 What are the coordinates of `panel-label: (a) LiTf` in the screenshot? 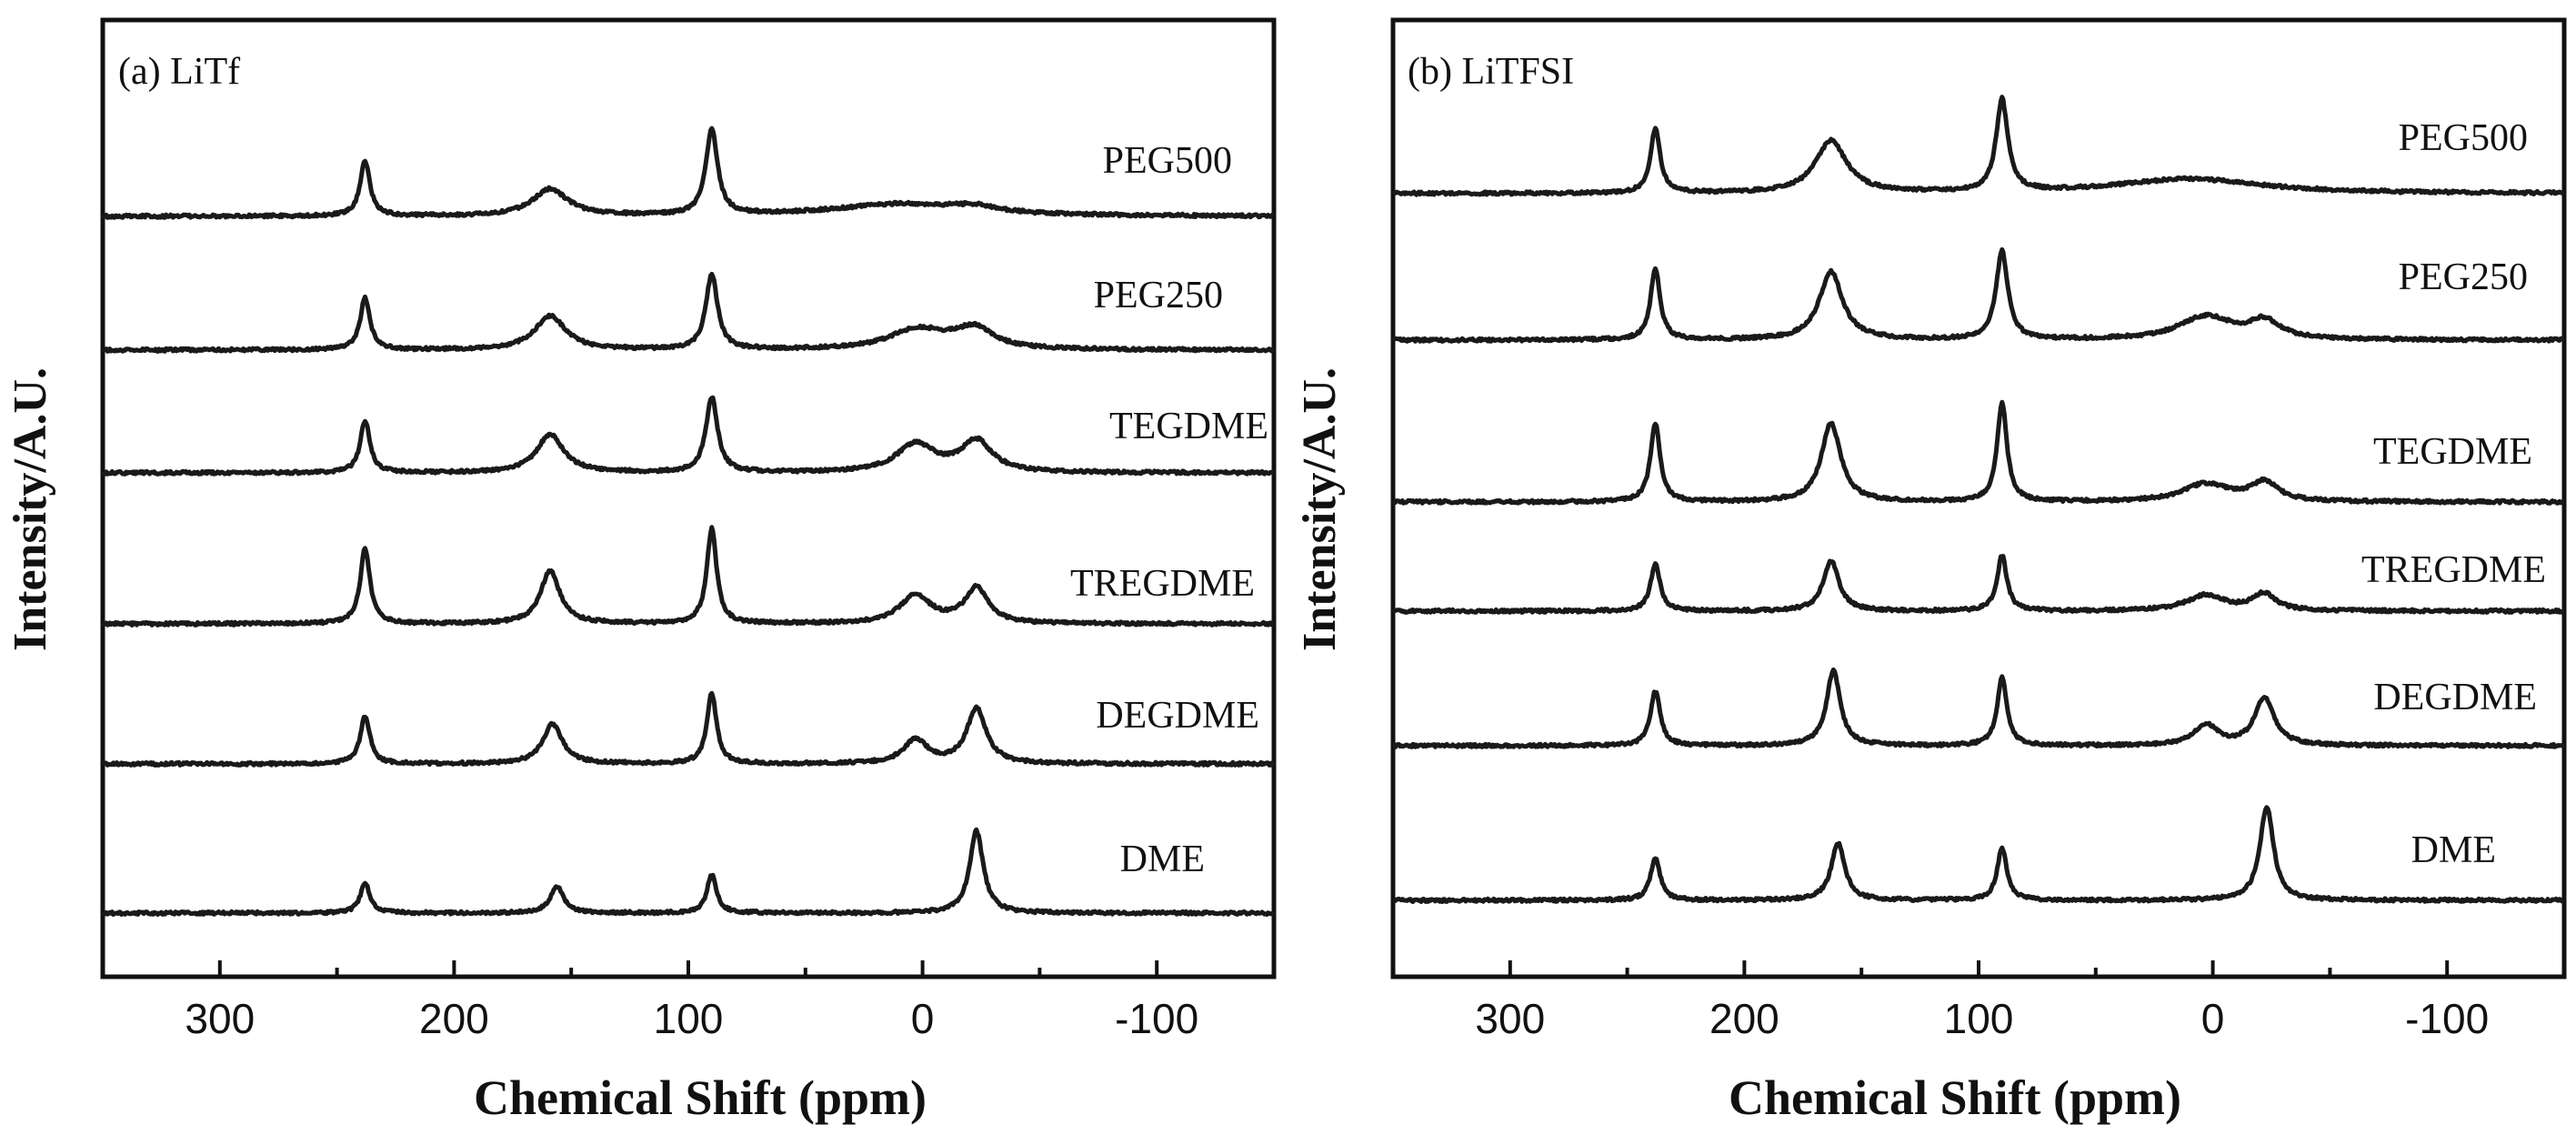 It's located at (179, 72).